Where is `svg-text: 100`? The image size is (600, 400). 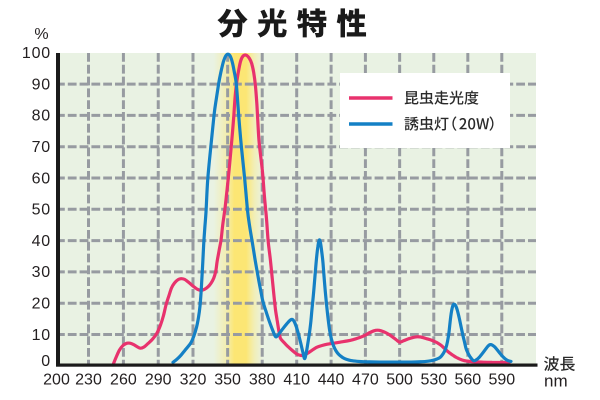 svg-text: 100 is located at coordinates (36, 53).